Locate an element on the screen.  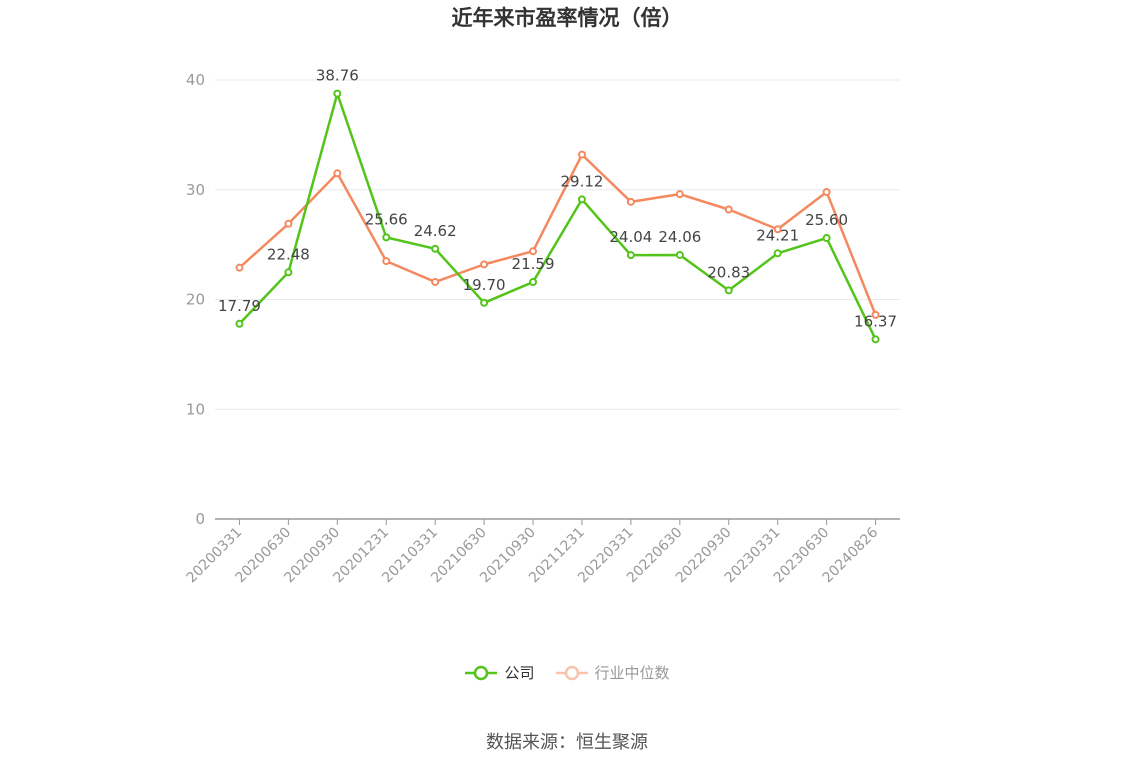
data-label: 29.12 is located at coordinates (581, 181).